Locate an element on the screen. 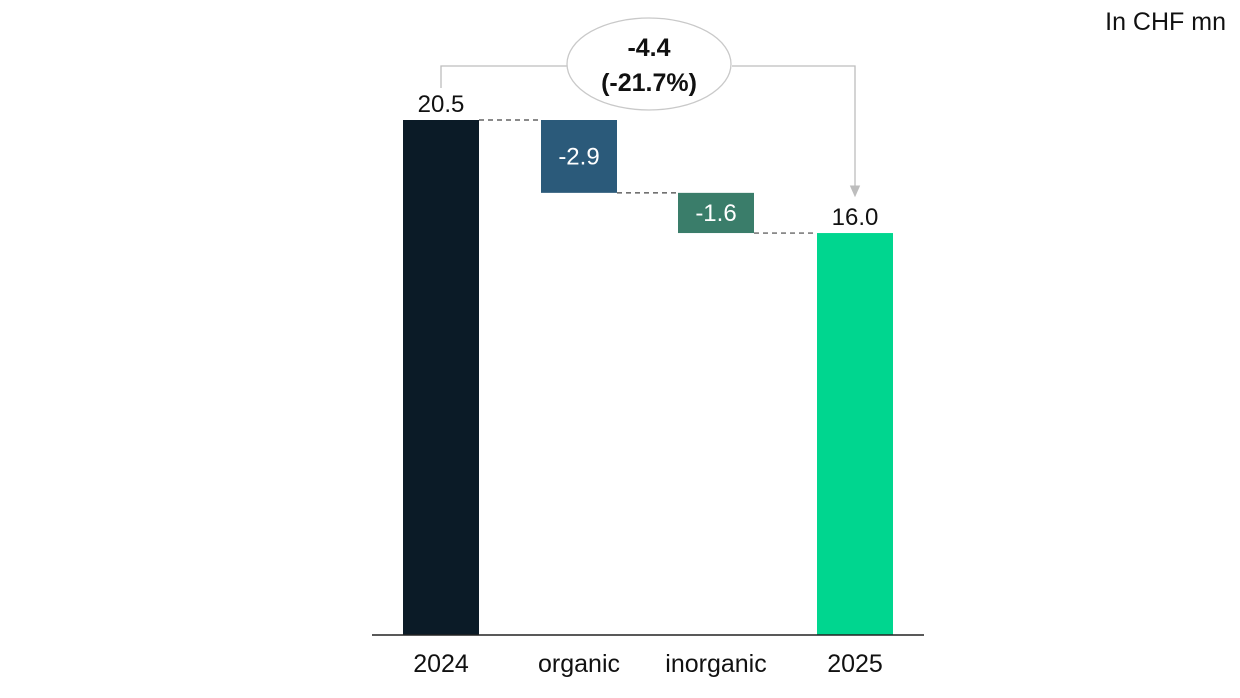 Image resolution: width=1240 pixels, height=698 pixels. connector-lines is located at coordinates (648, 176).